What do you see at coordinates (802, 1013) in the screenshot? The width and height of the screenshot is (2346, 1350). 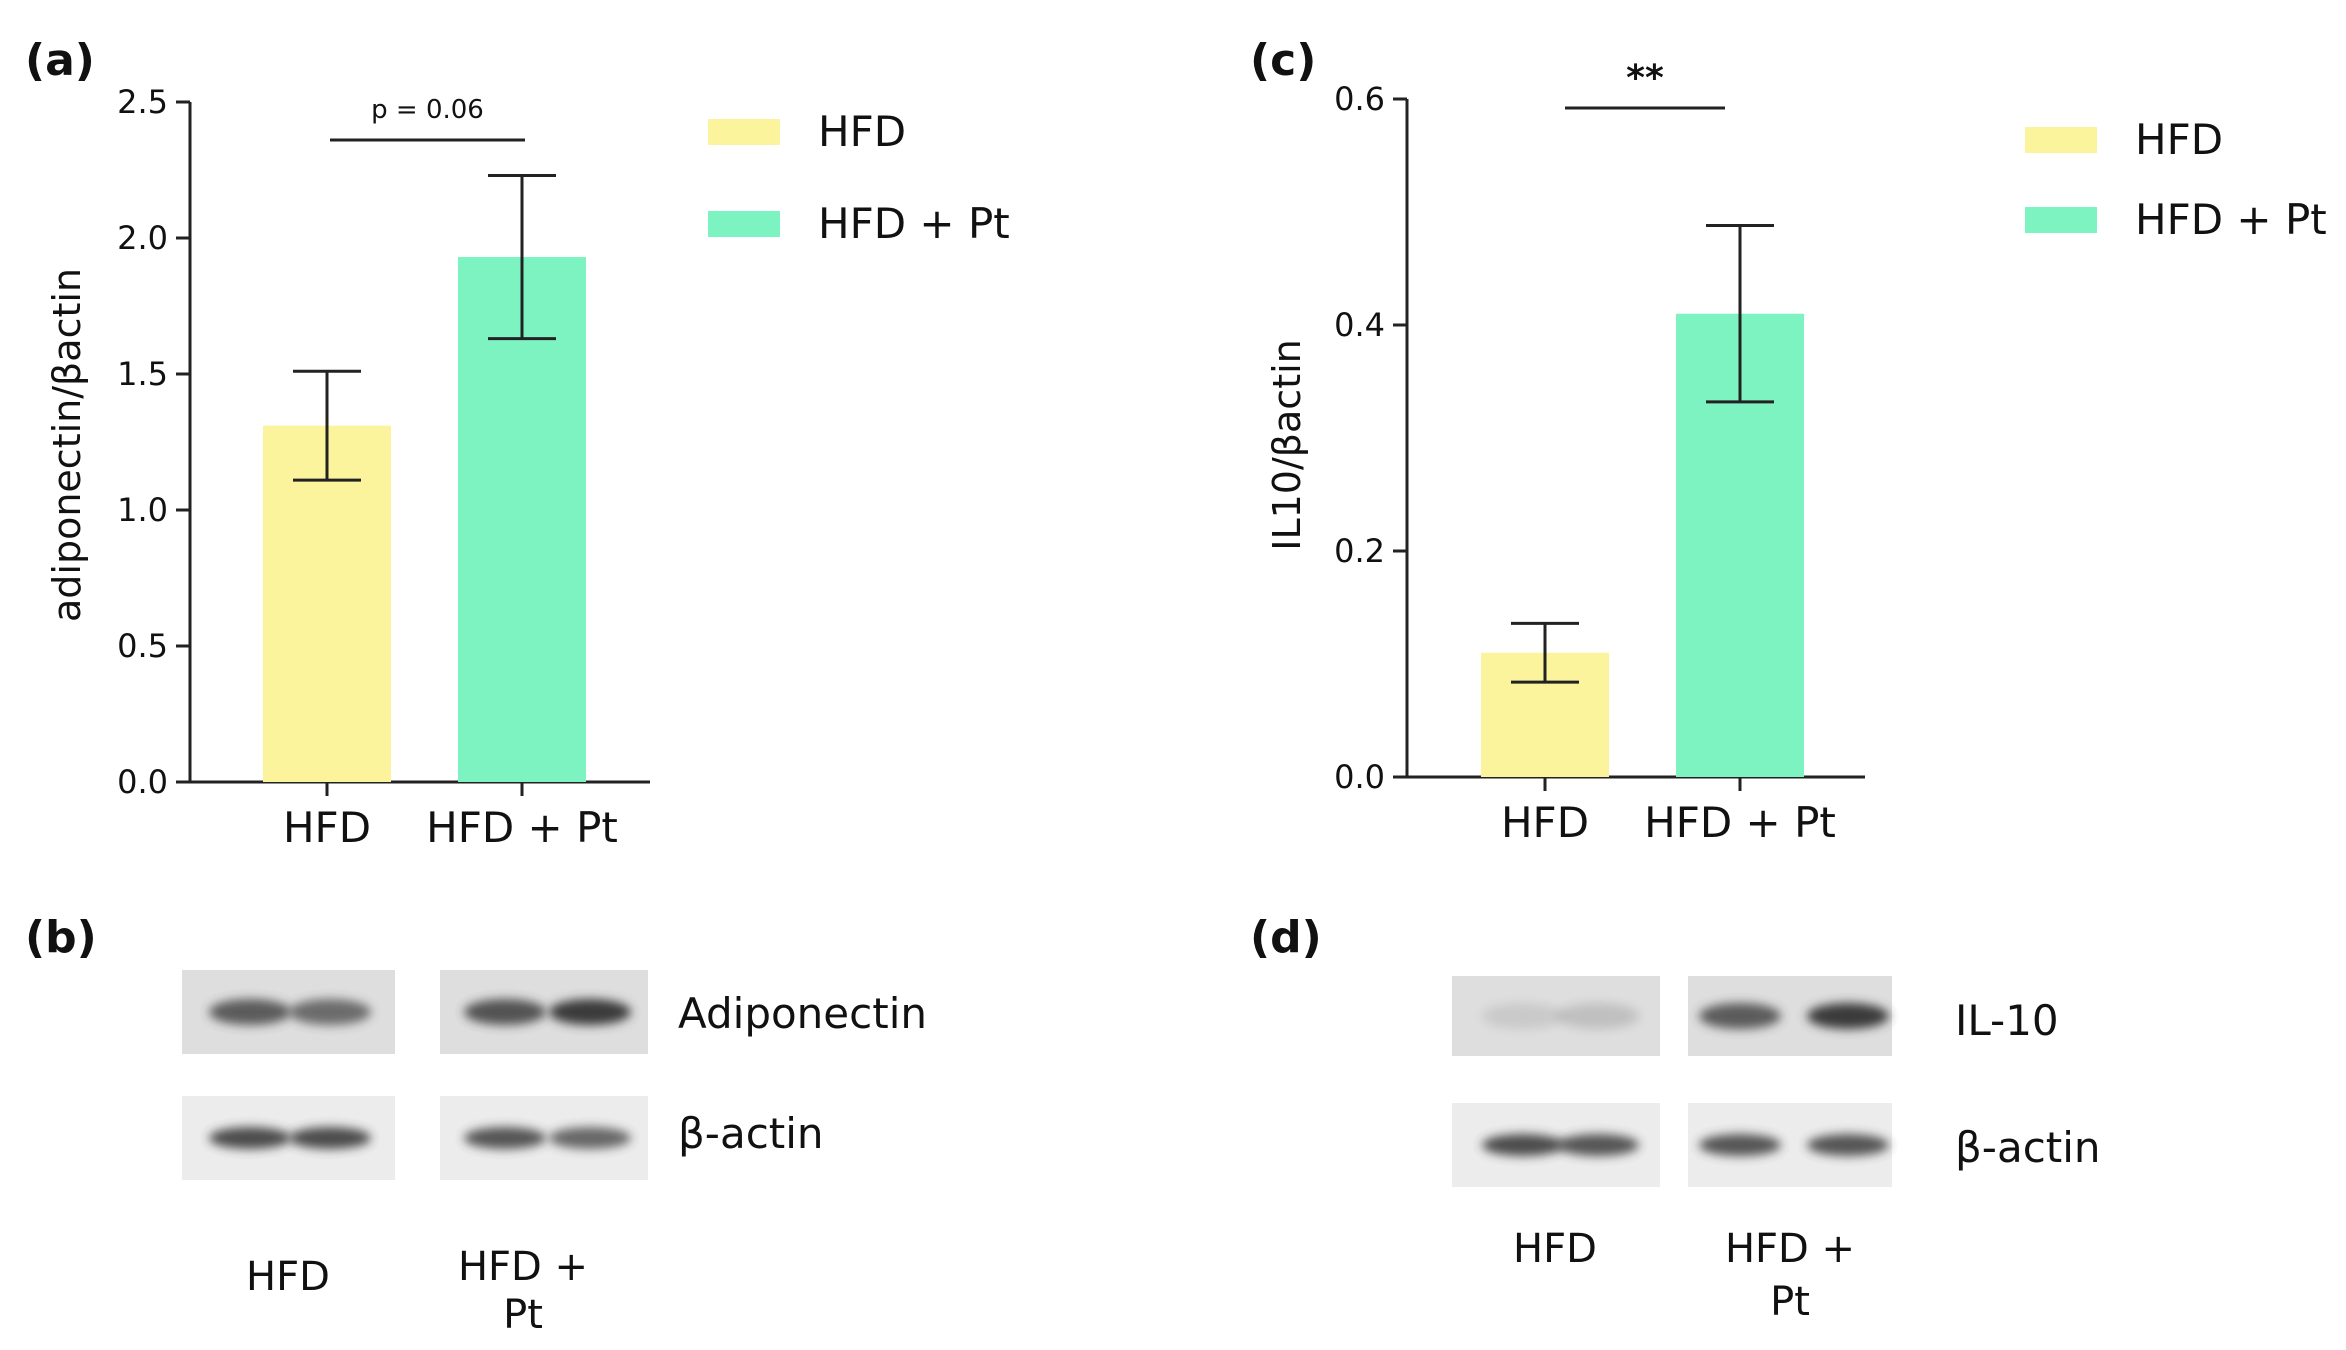 I see `blot-row-label: Adiponectin` at bounding box center [802, 1013].